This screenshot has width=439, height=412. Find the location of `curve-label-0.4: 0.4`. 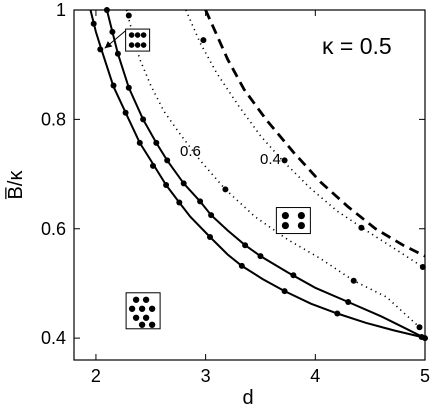

curve-label-0.4: 0.4 is located at coordinates (270, 159).